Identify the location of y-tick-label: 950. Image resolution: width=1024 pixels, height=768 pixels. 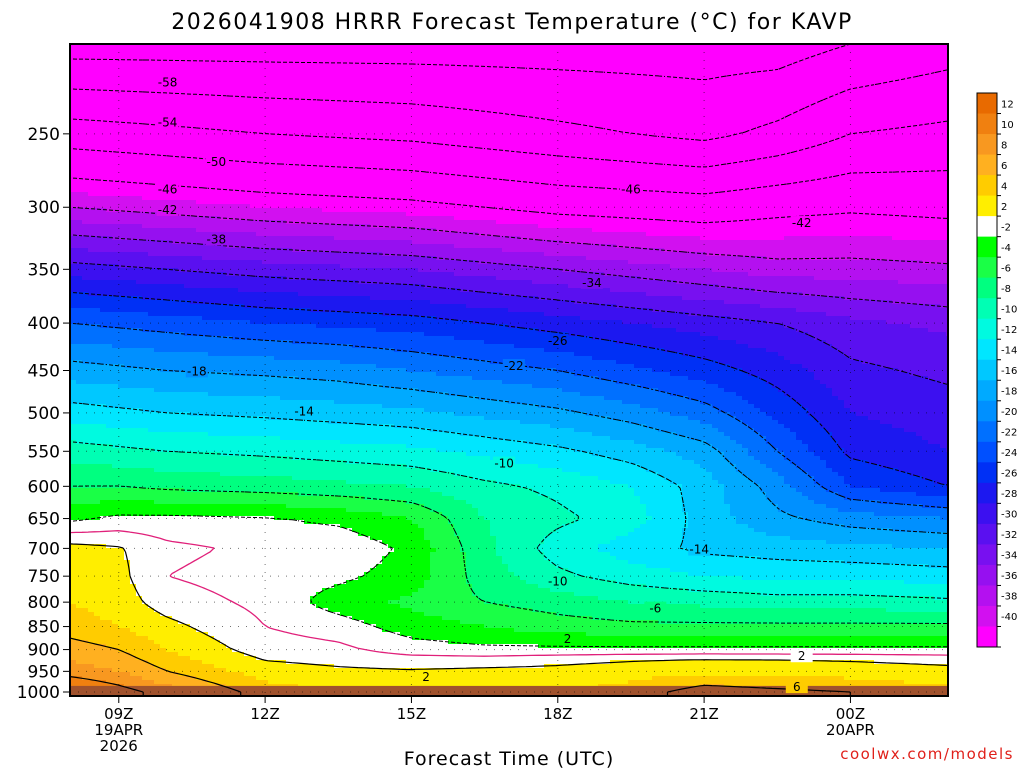
(44, 672).